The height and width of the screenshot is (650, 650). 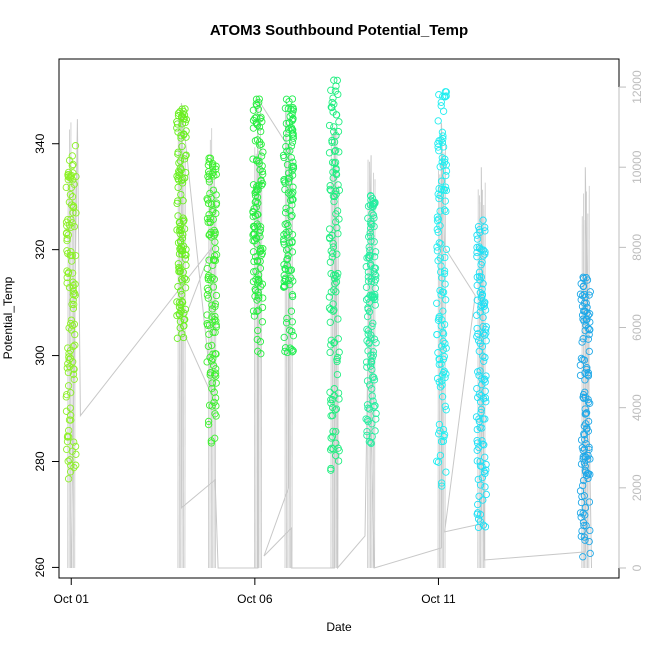 What do you see at coordinates (631, 320) in the screenshot?
I see `y-axis-right: 0 2000 4000 6000 8000 10000 12000` at bounding box center [631, 320].